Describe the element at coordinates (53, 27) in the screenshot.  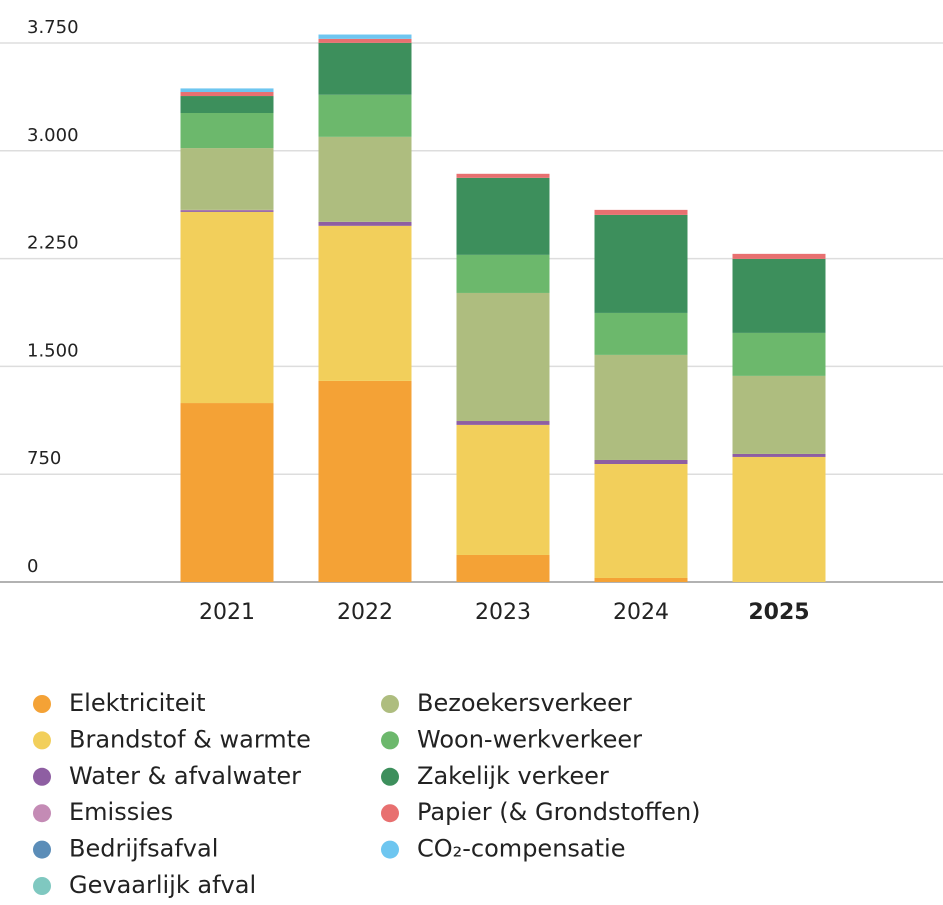
I see `y-tick-label: 3.750` at that location.